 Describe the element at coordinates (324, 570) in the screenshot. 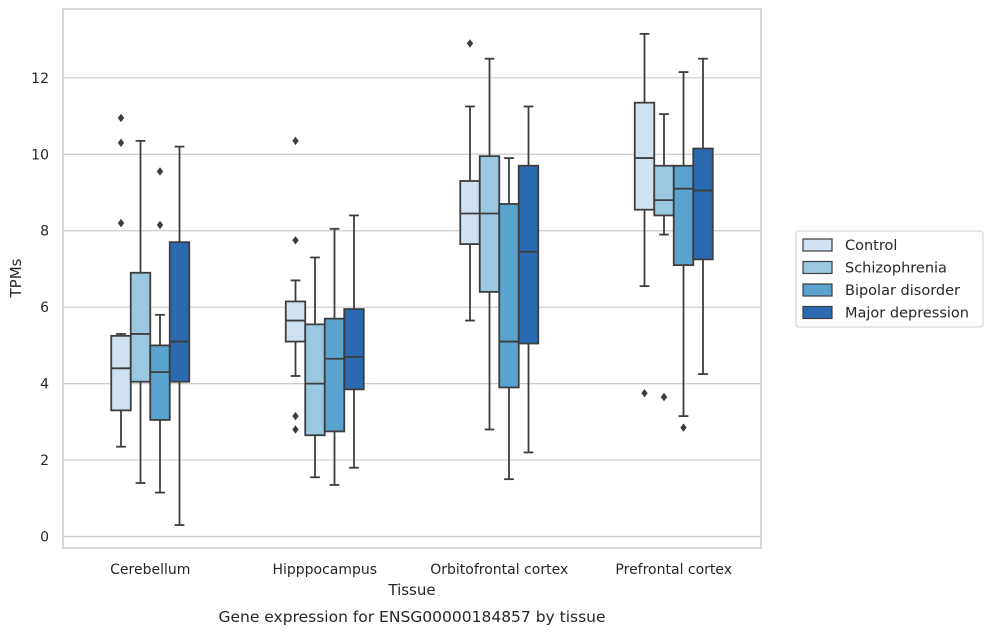

I see `x-tick-label: Hipppocampus` at that location.